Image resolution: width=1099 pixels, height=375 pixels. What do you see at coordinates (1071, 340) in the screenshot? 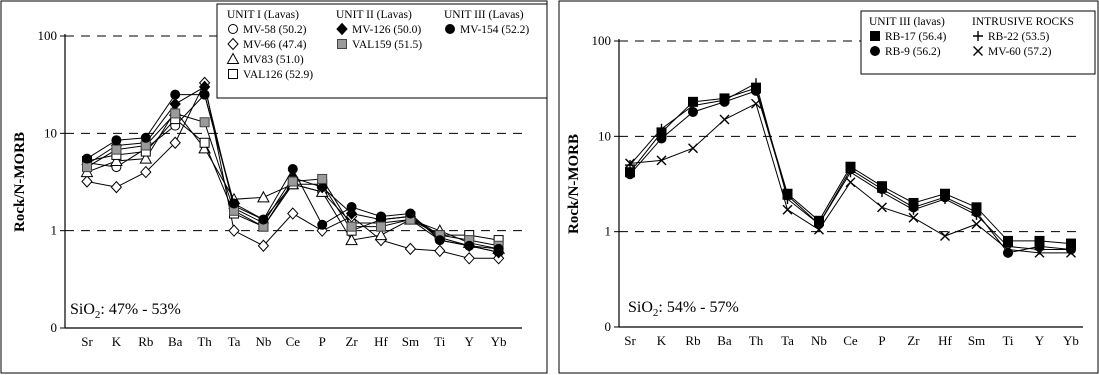
I see `x-tick-label: Yb` at bounding box center [1071, 340].